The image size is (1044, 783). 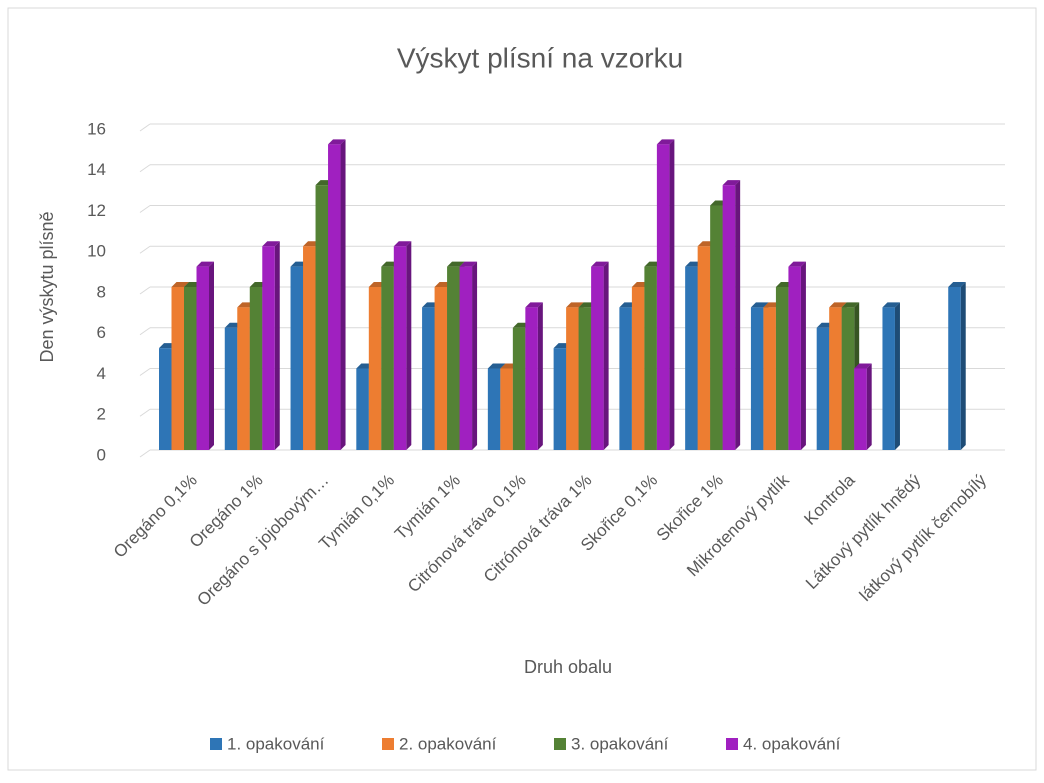 I want to click on y-tick-label: 16, so click(x=96, y=128).